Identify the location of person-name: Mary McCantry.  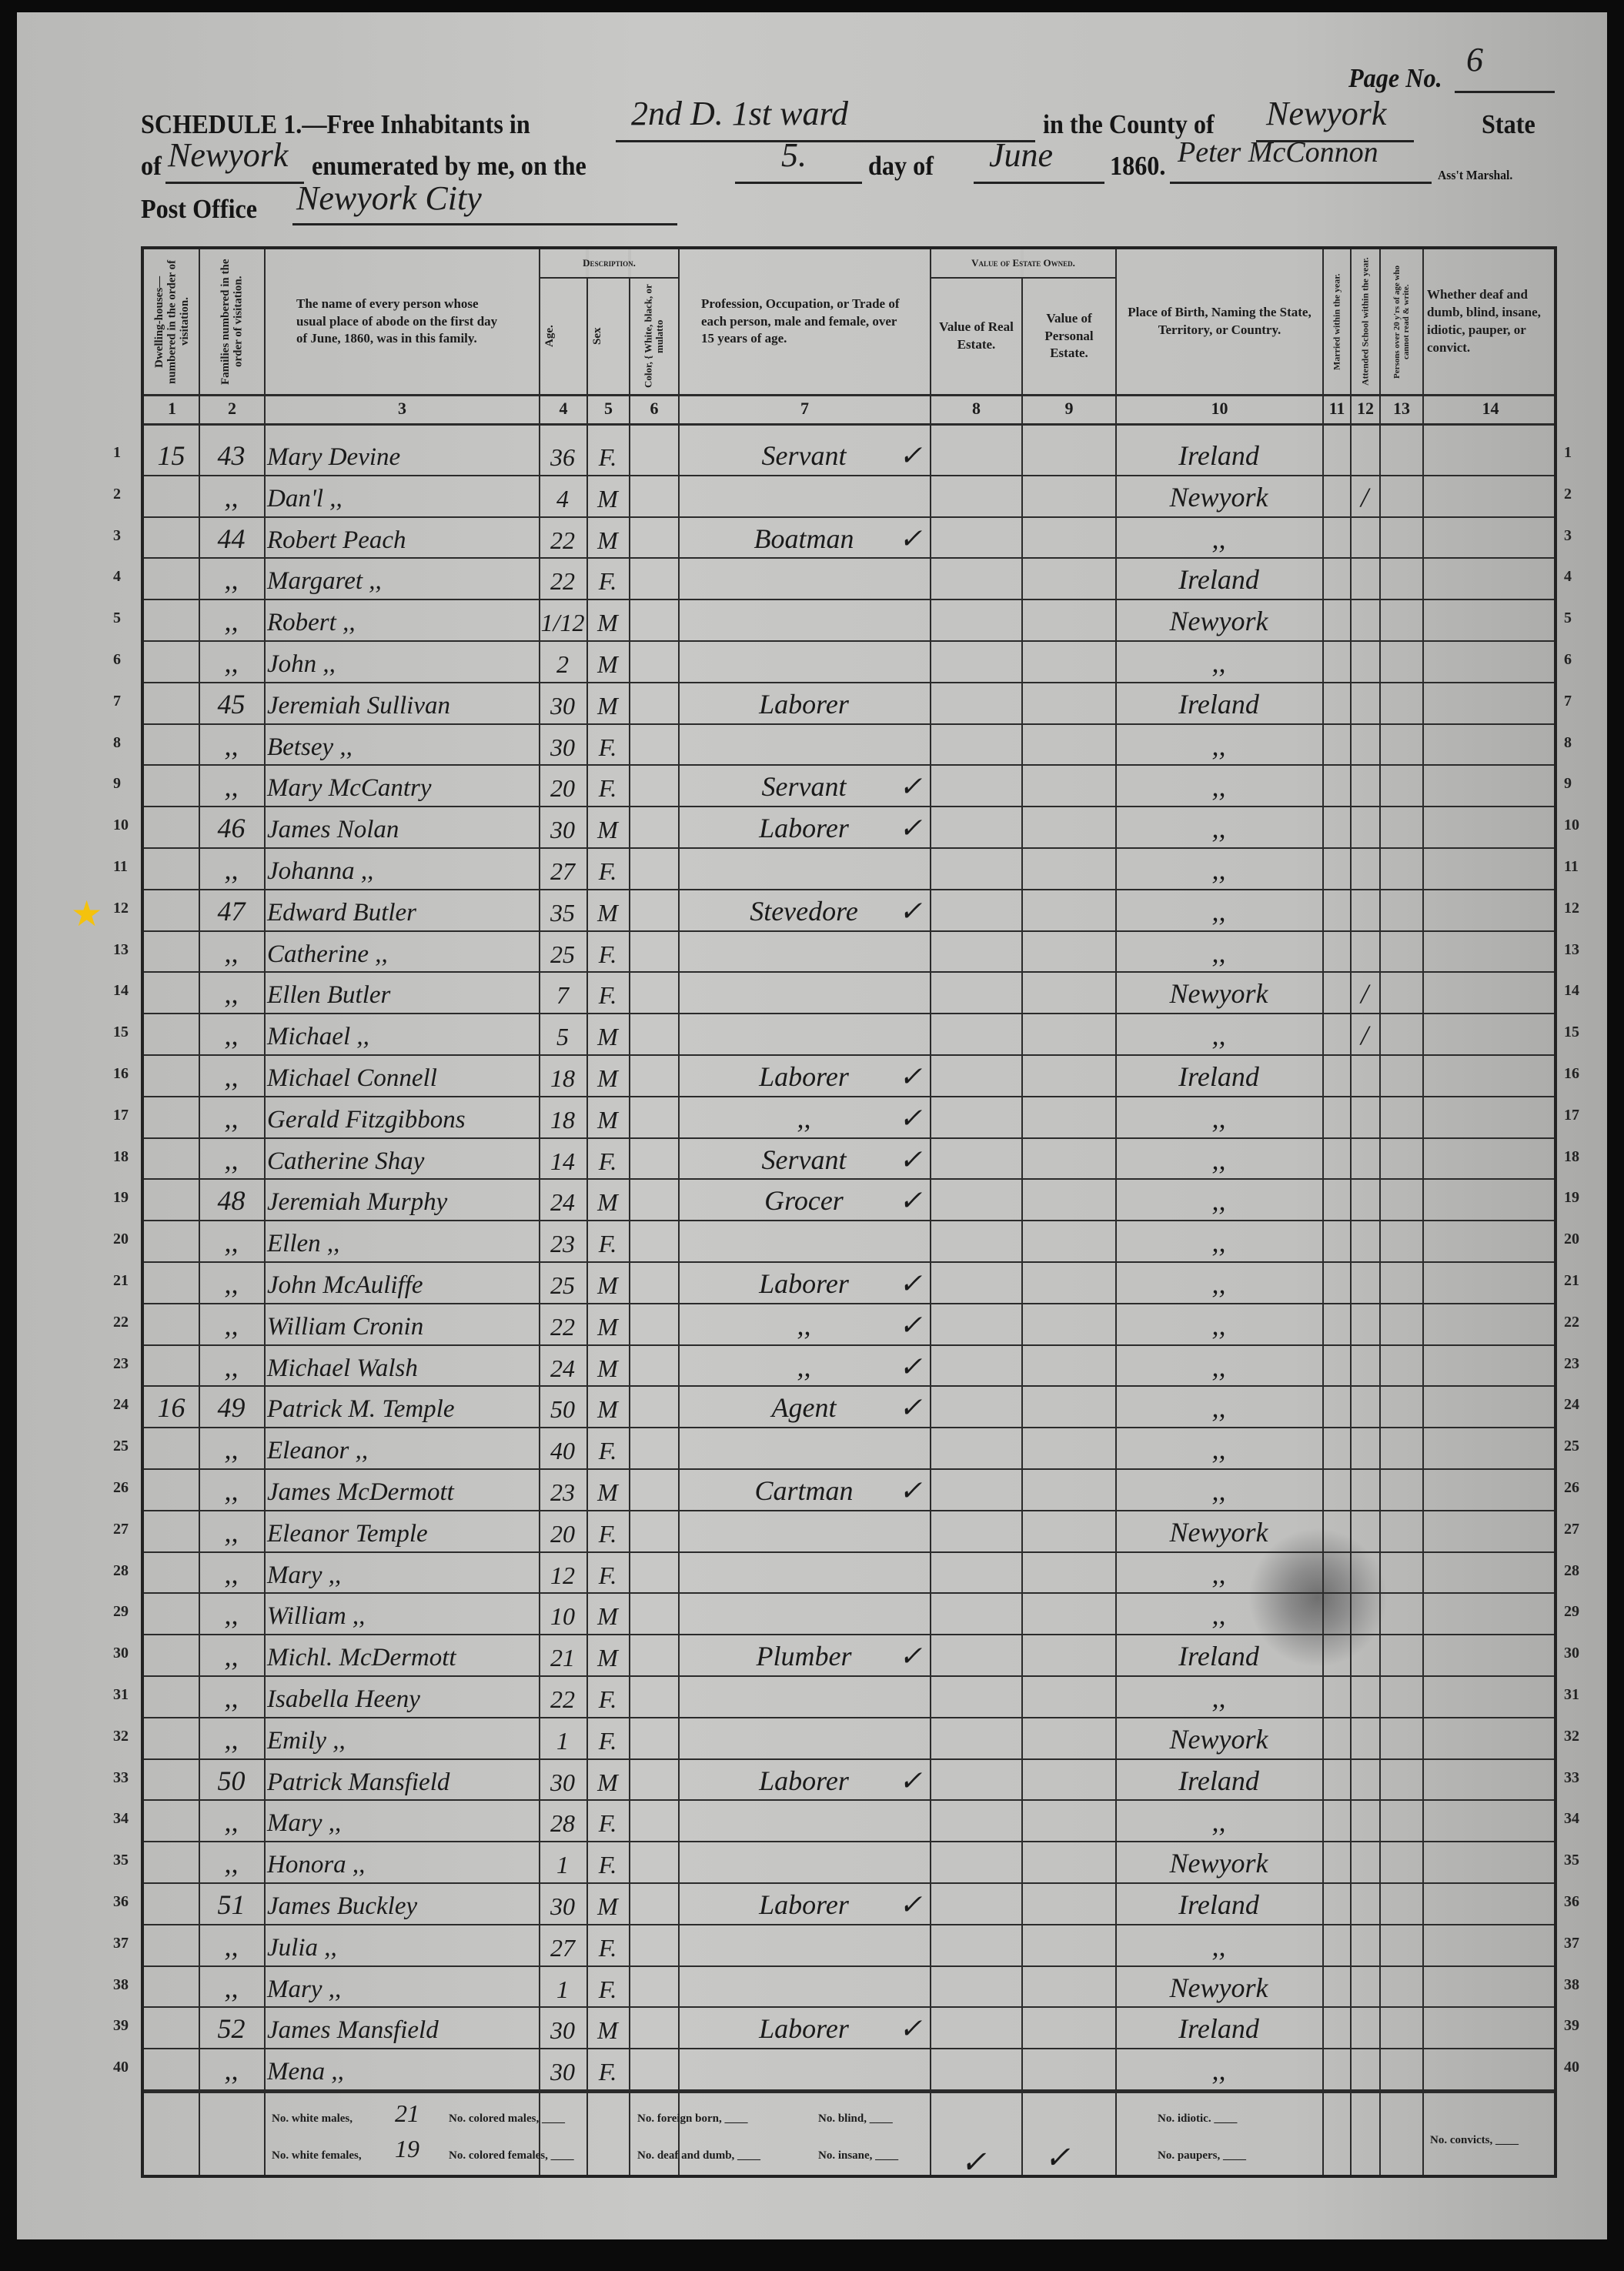
(349, 789).